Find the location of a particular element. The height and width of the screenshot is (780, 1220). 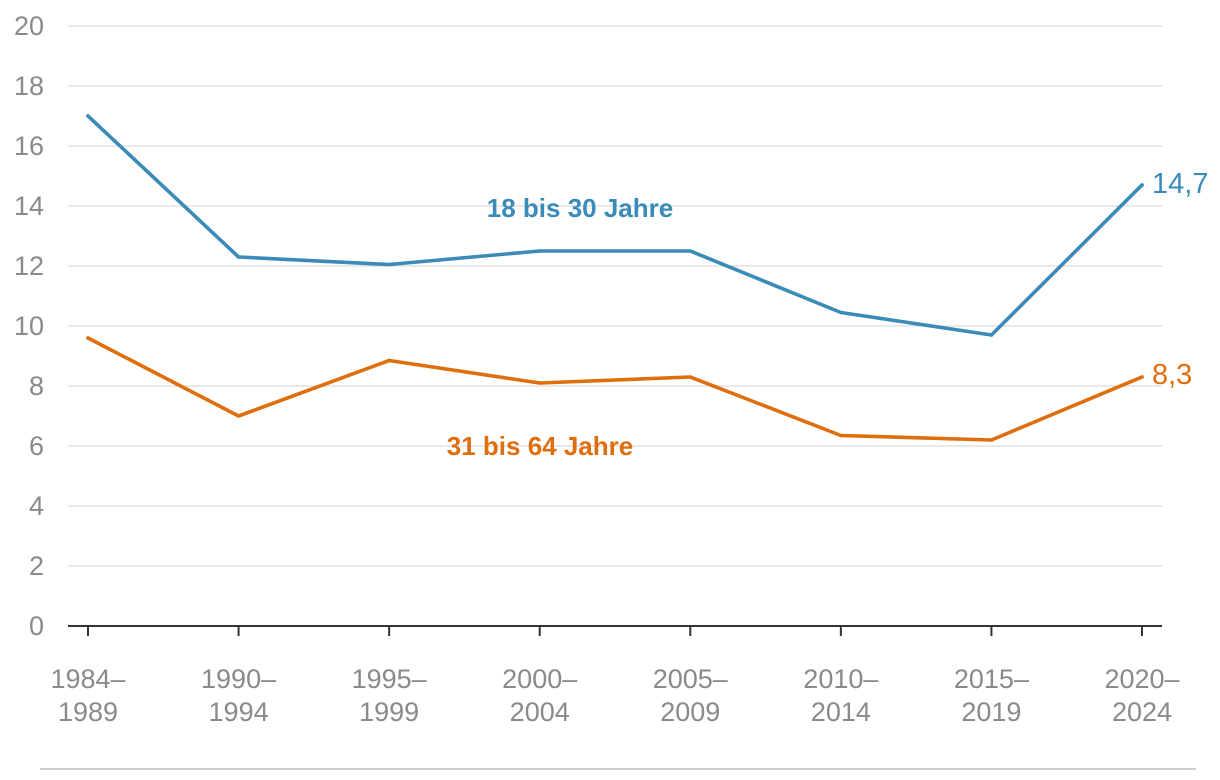

x-tick-label: 2010– 2014 is located at coordinates (840, 695).